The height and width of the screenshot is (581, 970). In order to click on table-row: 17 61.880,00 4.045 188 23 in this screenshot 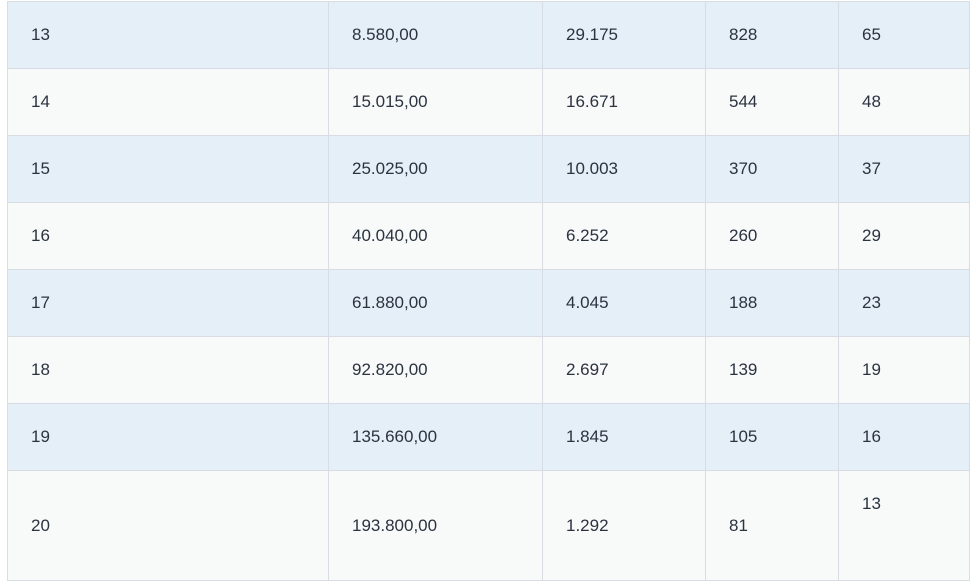, I will do `click(488, 303)`.